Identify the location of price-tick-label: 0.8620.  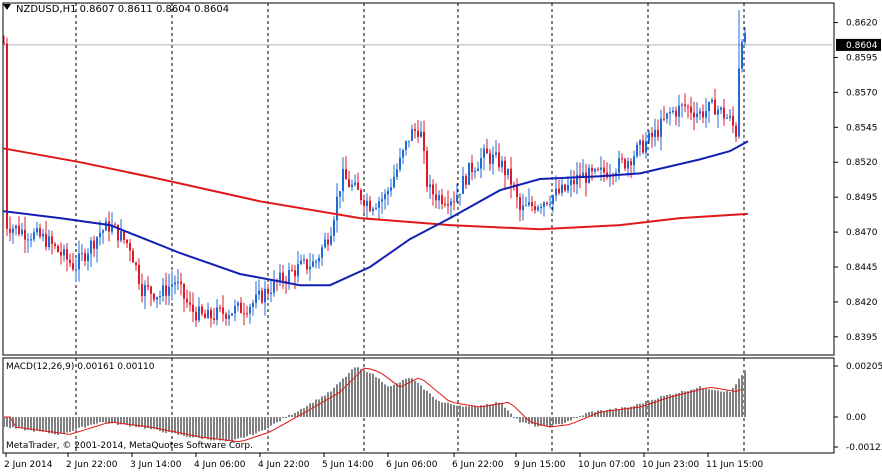
(862, 24).